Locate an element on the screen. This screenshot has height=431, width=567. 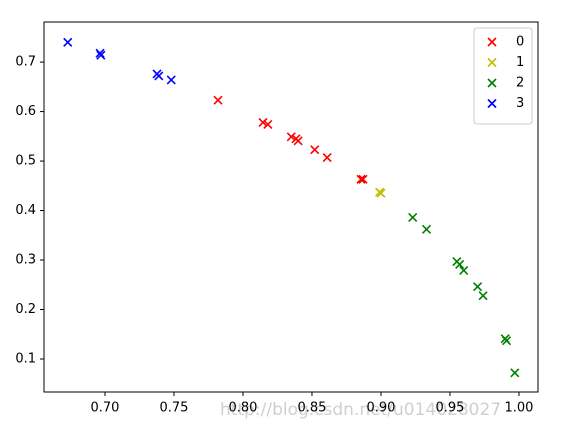
legend-label: 0 is located at coordinates (520, 42).